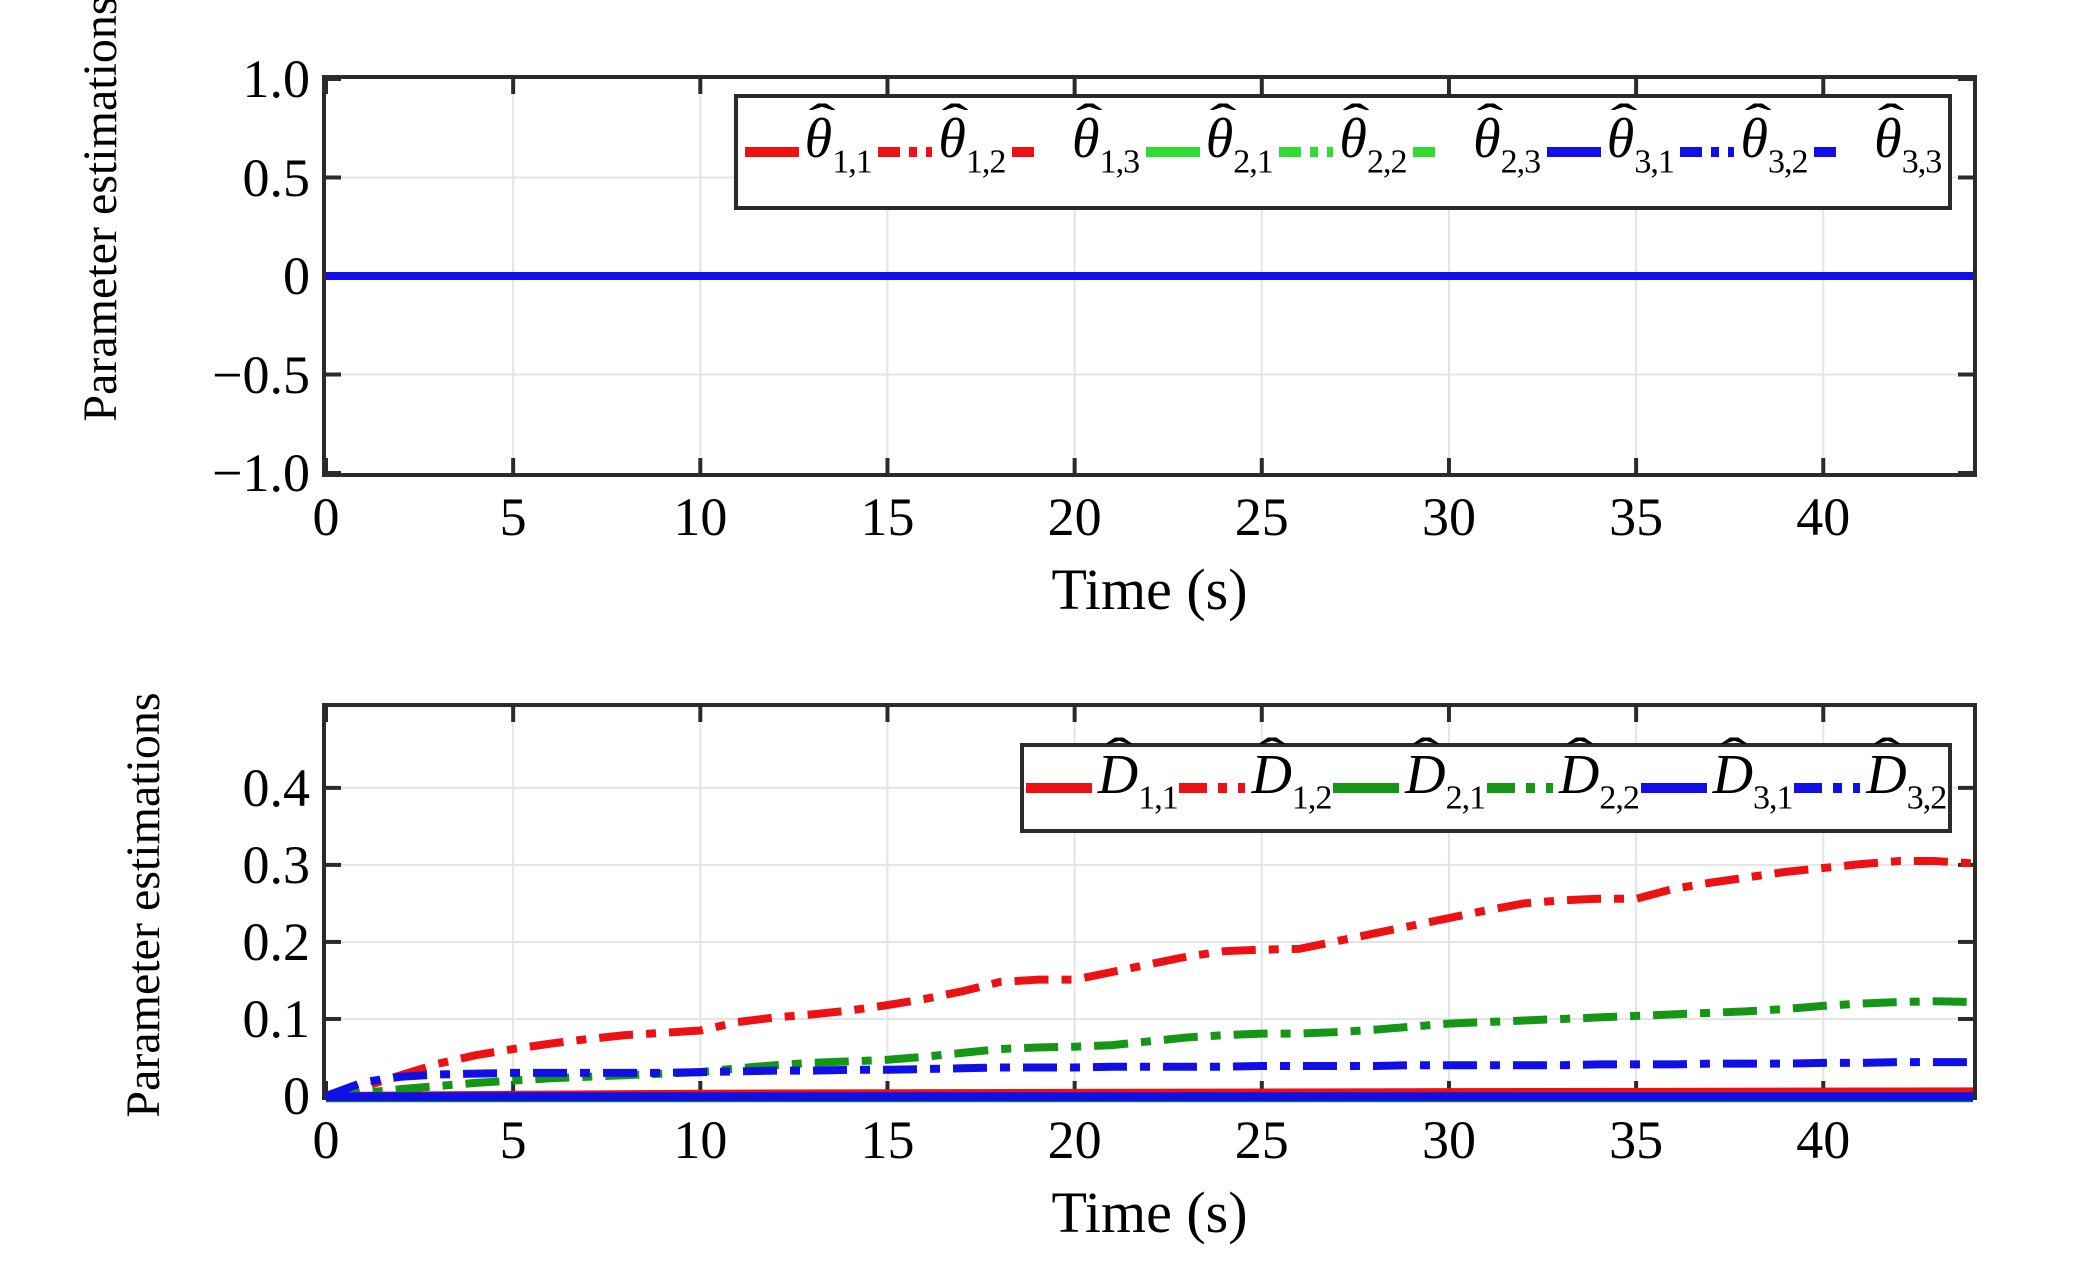  Describe the element at coordinates (276, 177) in the screenshot. I see `y-tick-label: 0.5` at that location.